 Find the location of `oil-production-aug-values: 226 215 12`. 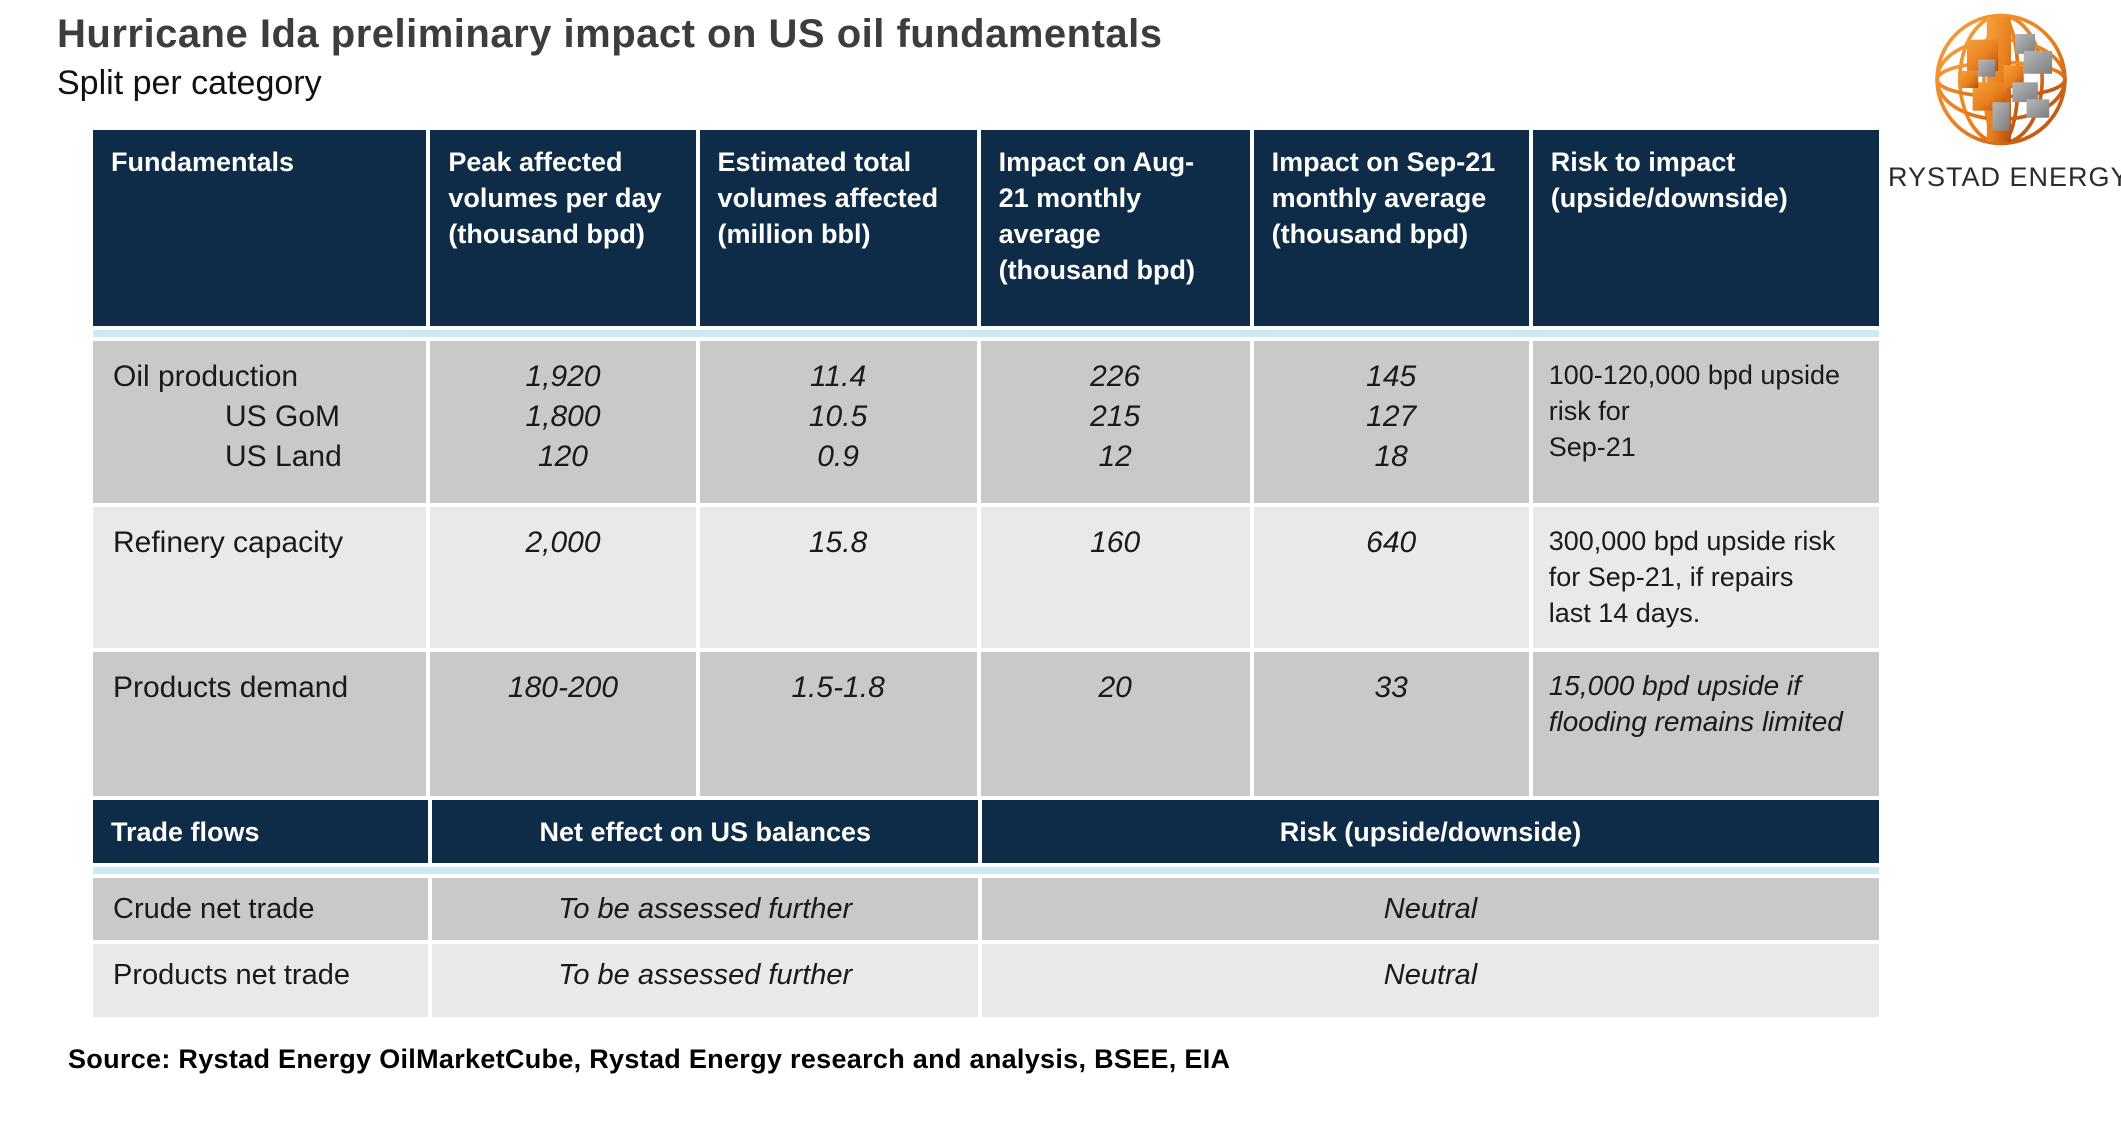

oil-production-aug-values: 226 215 12 is located at coordinates (1115, 422).